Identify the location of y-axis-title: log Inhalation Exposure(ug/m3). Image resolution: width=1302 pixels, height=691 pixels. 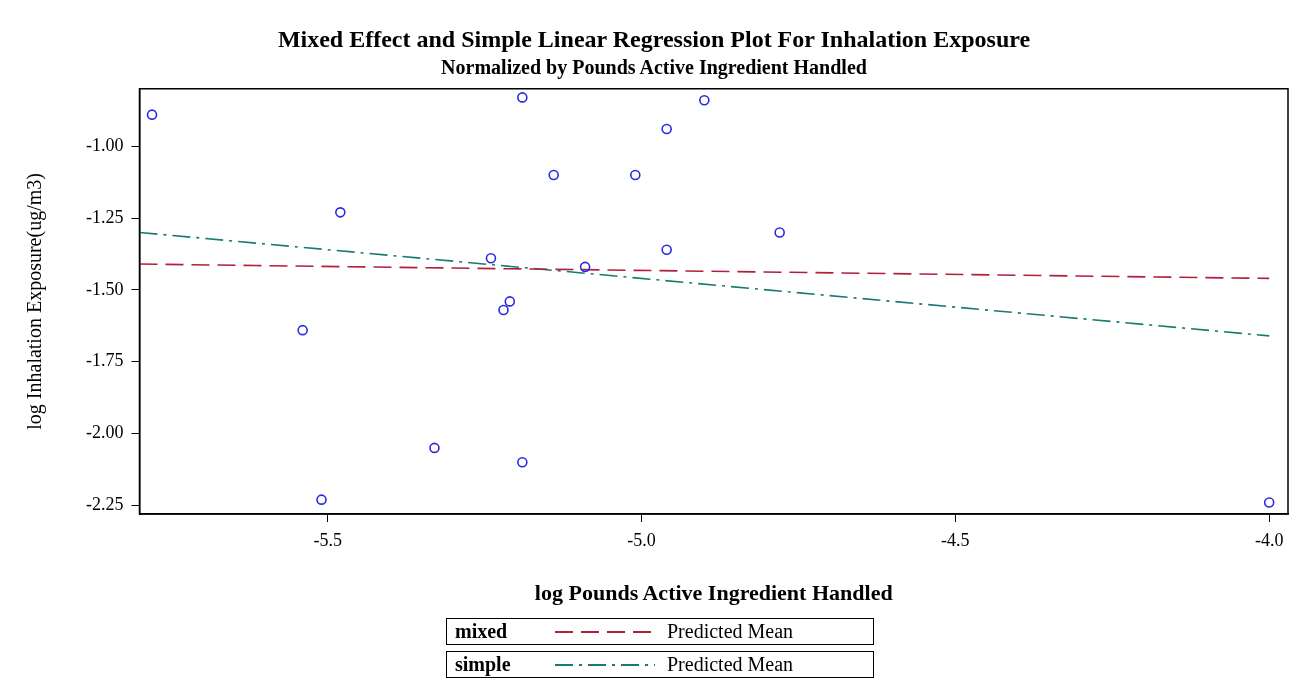
(35, 301).